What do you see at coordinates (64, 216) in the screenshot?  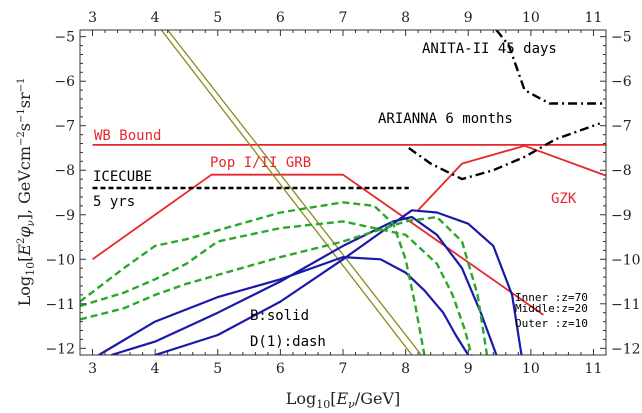 I see `y-tick-label-left: −9` at bounding box center [64, 216].